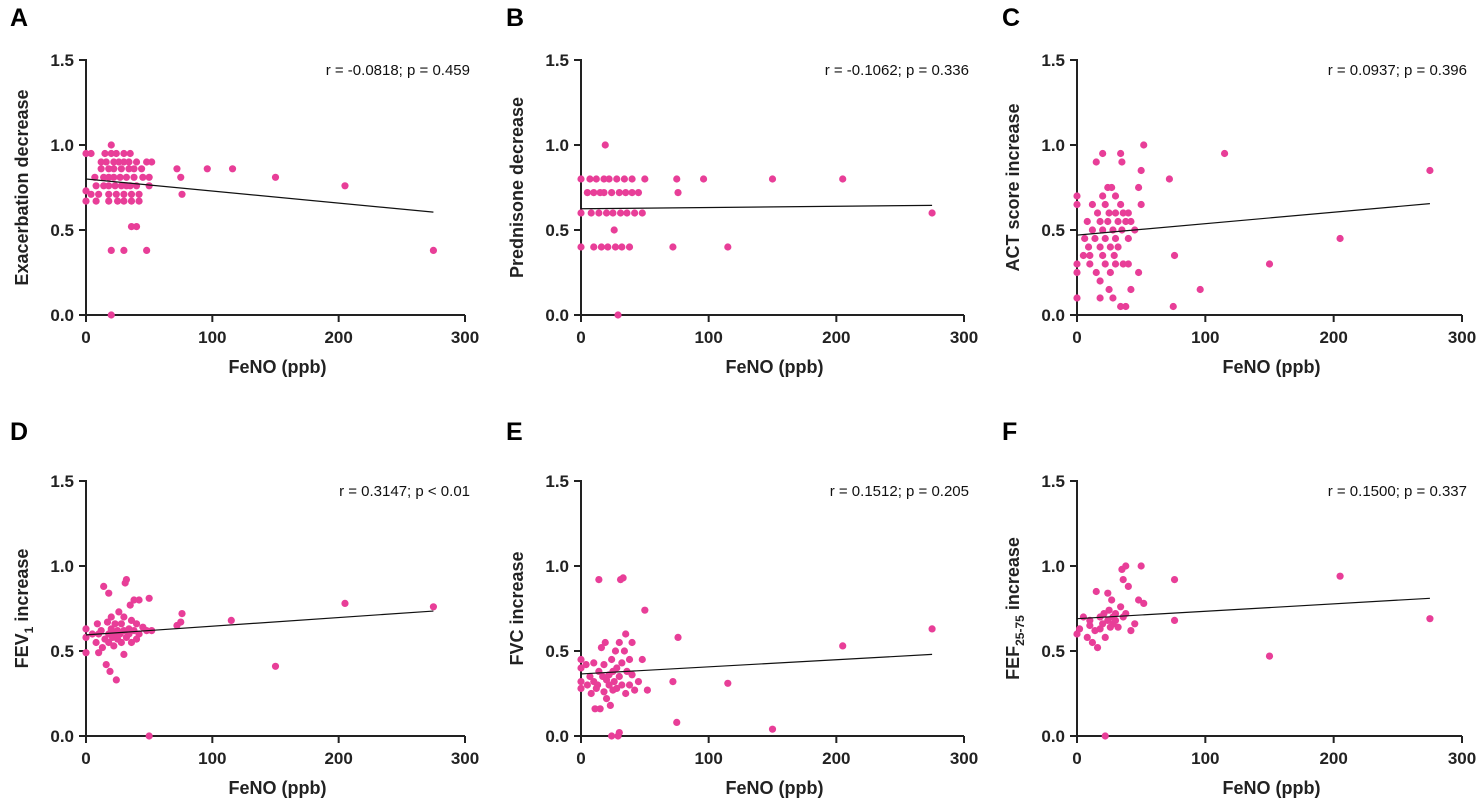 Image resolution: width=1476 pixels, height=811 pixels. What do you see at coordinates (22, 187) in the screenshot?
I see `y-axis-title: Exacerbation decrease` at bounding box center [22, 187].